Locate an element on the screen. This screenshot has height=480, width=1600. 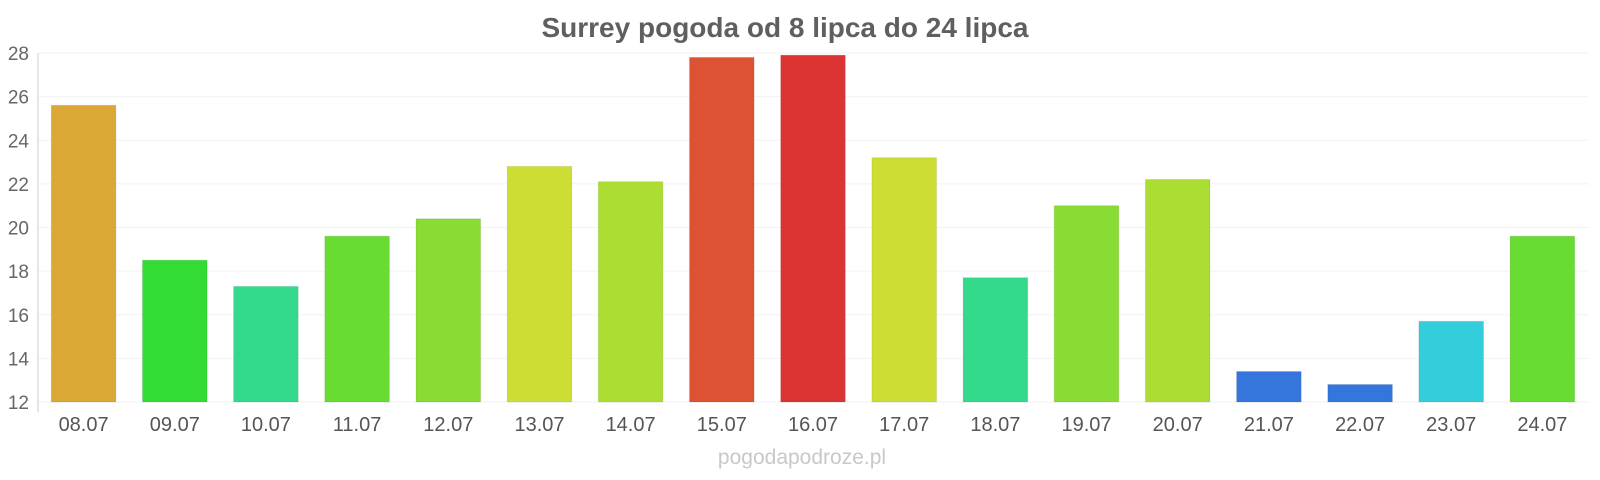
bar-18.07 is located at coordinates (995, 340).